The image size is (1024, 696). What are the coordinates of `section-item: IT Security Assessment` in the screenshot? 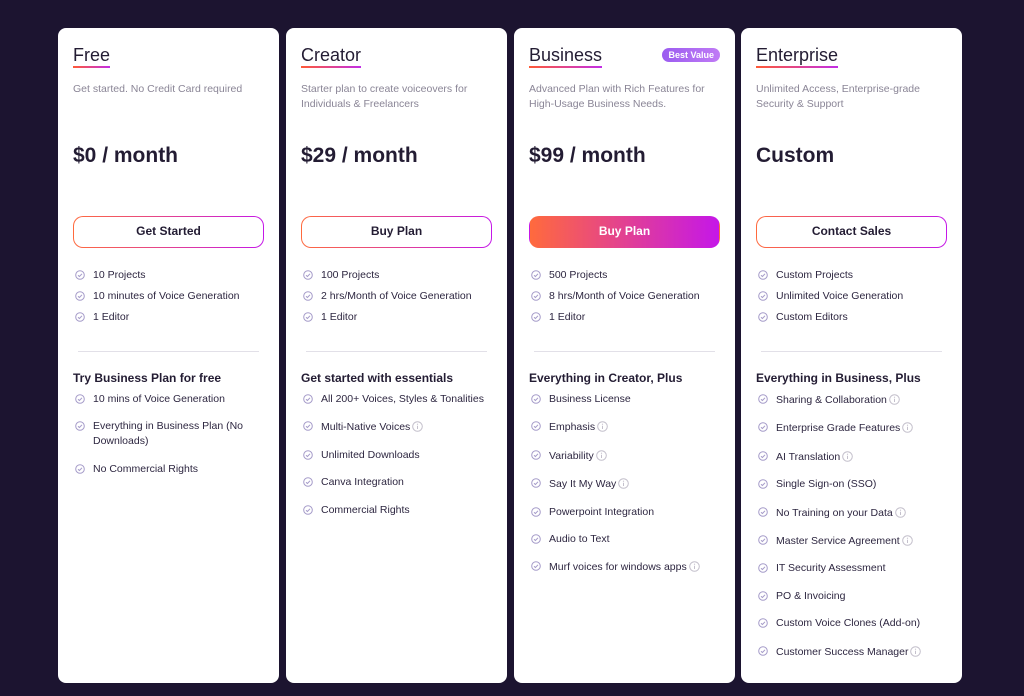 It's located at (851, 568).